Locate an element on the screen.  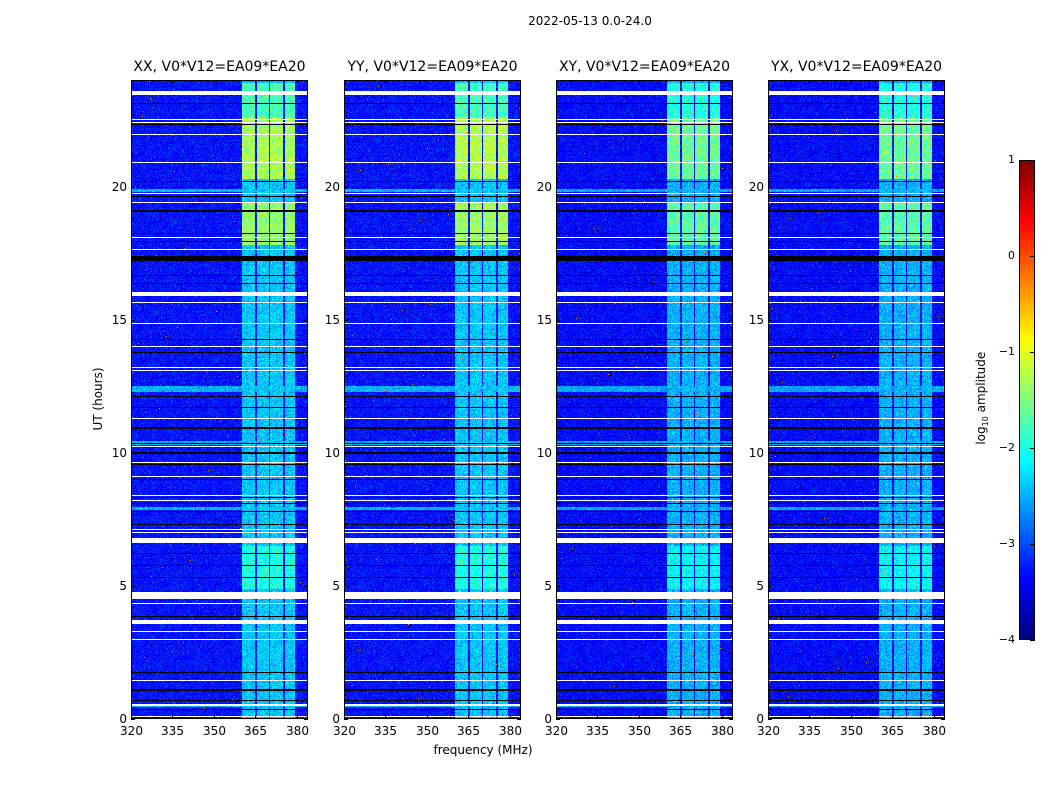
colorbar is located at coordinates (1027, 400).